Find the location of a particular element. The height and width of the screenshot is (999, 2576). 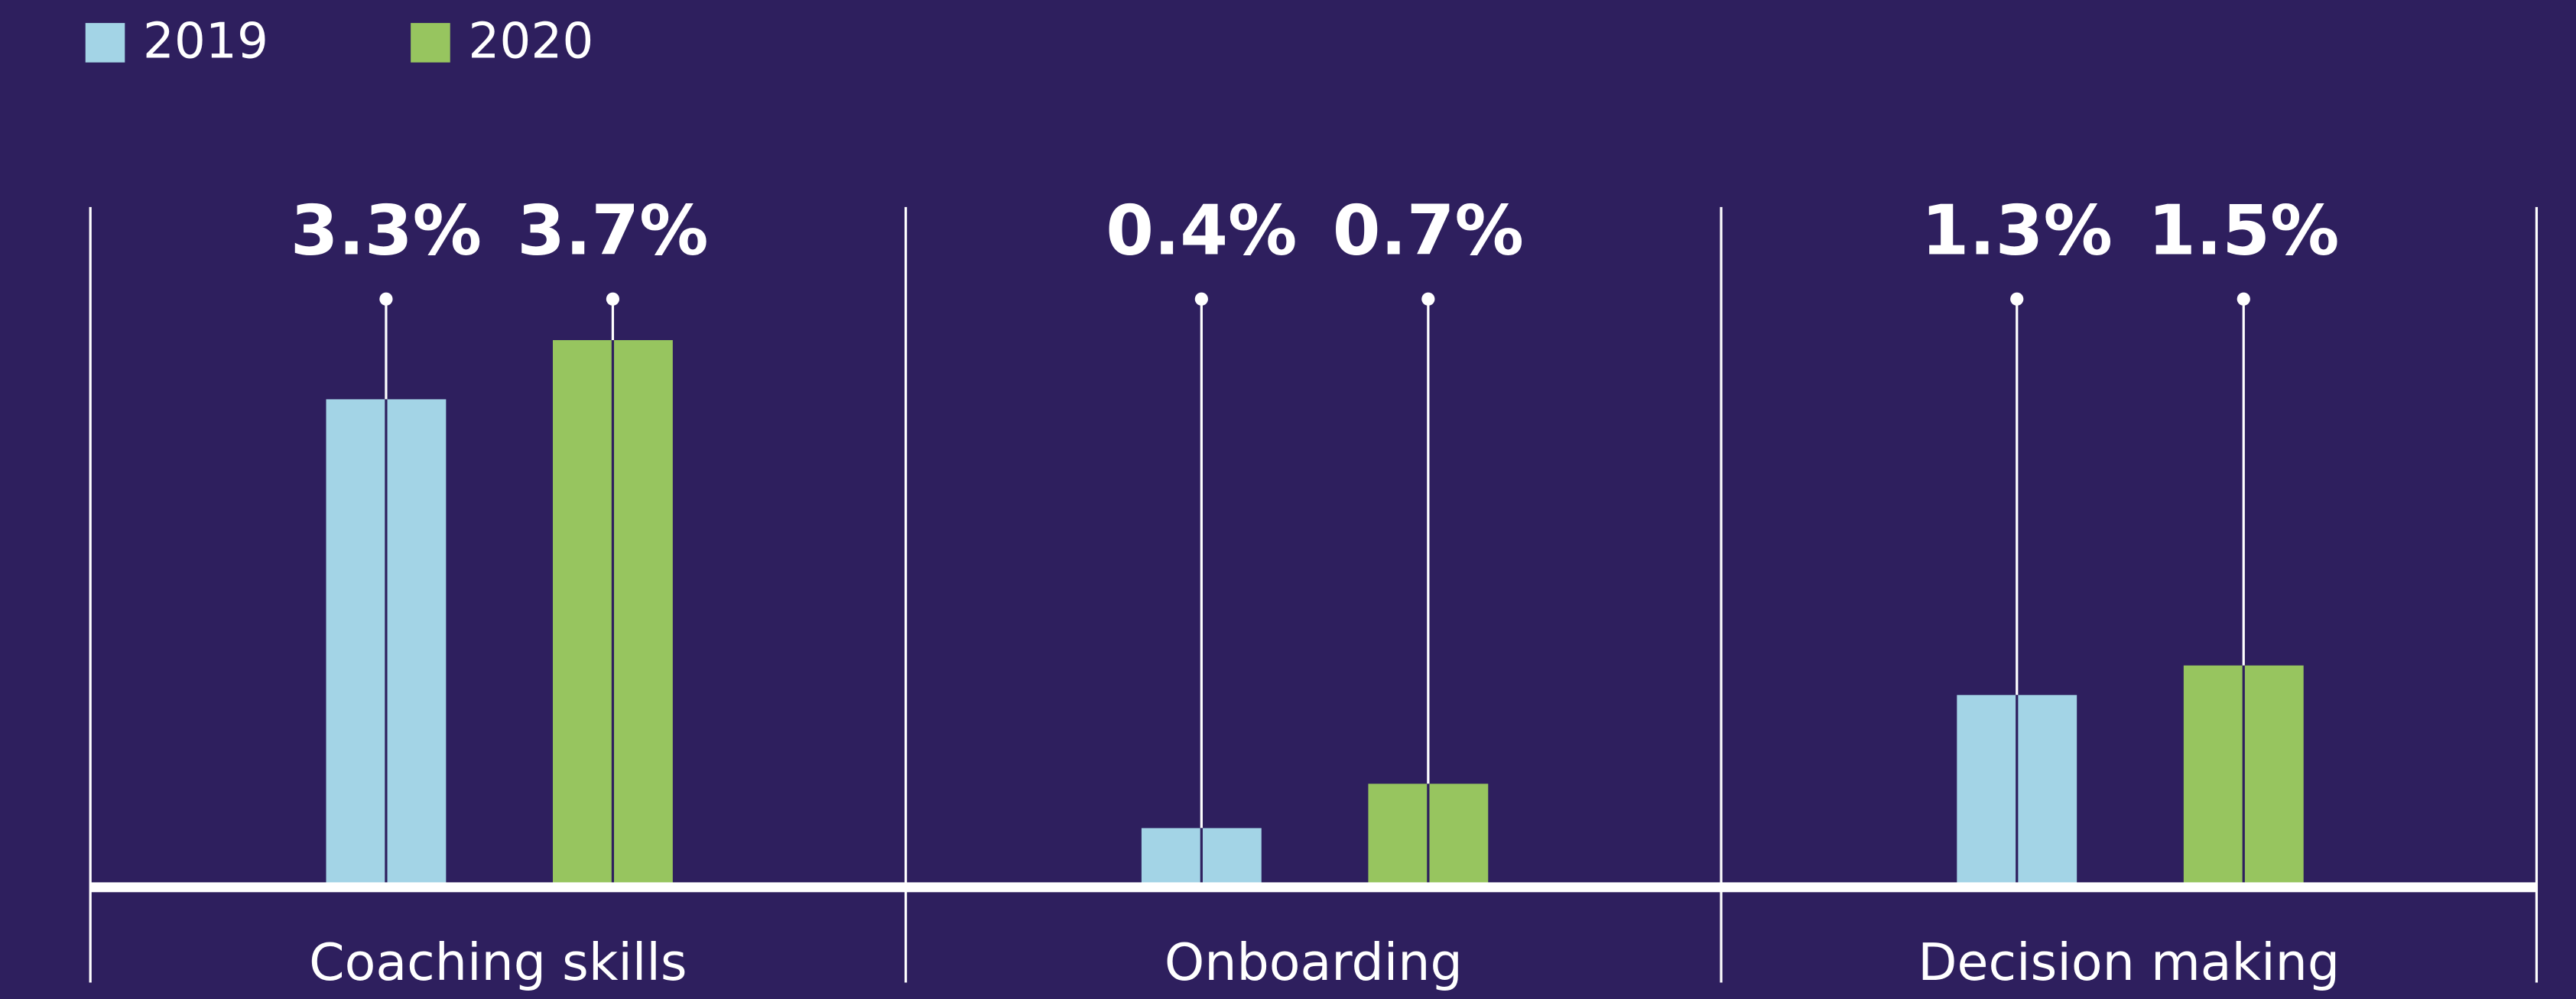

value-label: 3.3% is located at coordinates (387, 230).